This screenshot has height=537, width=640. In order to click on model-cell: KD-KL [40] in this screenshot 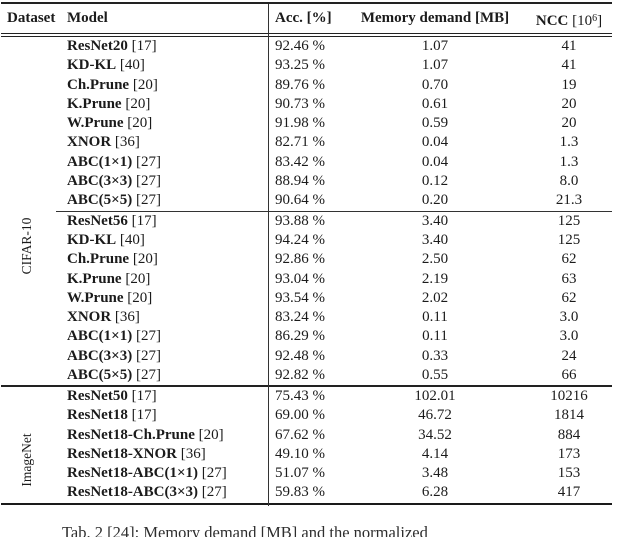, I will do `click(162, 65)`.